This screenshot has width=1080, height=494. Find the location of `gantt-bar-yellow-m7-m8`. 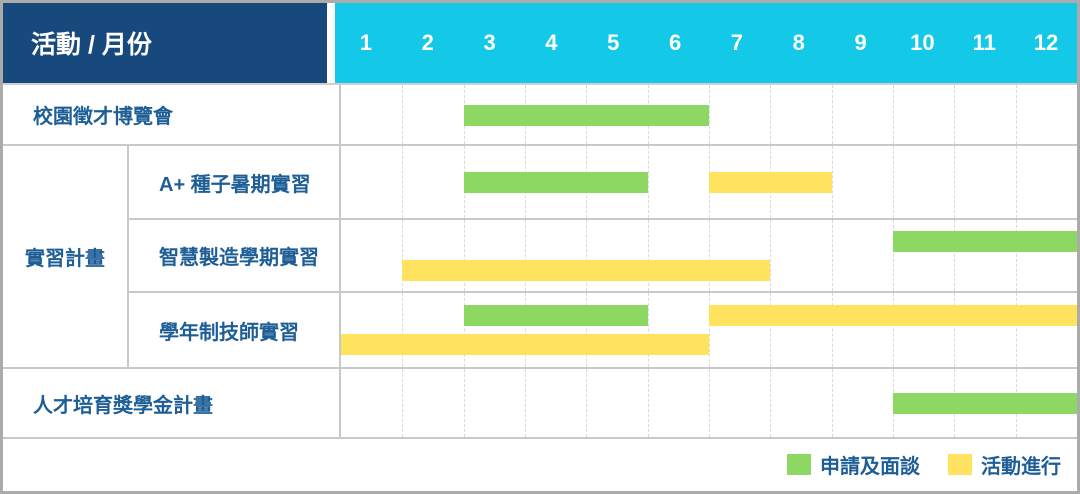

gantt-bar-yellow-m7-m8 is located at coordinates (770, 182).